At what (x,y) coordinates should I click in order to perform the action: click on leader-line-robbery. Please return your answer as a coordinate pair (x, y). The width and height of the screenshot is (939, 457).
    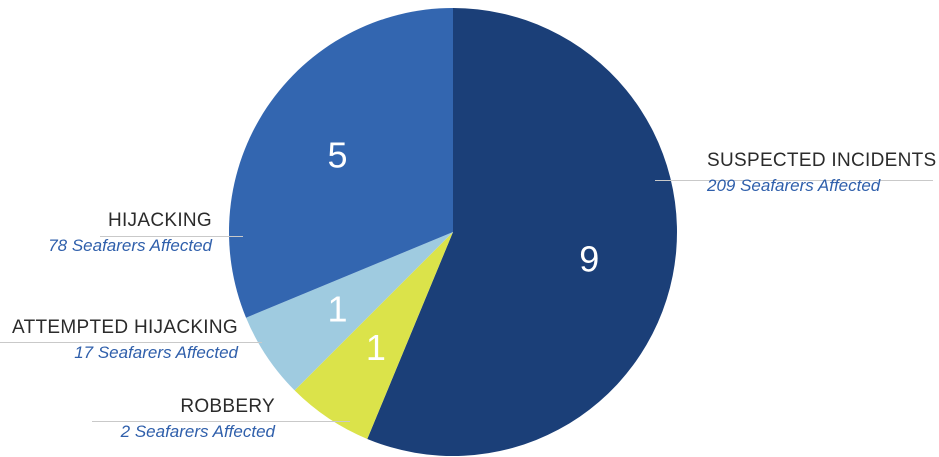
    Looking at the image, I should click on (221, 421).